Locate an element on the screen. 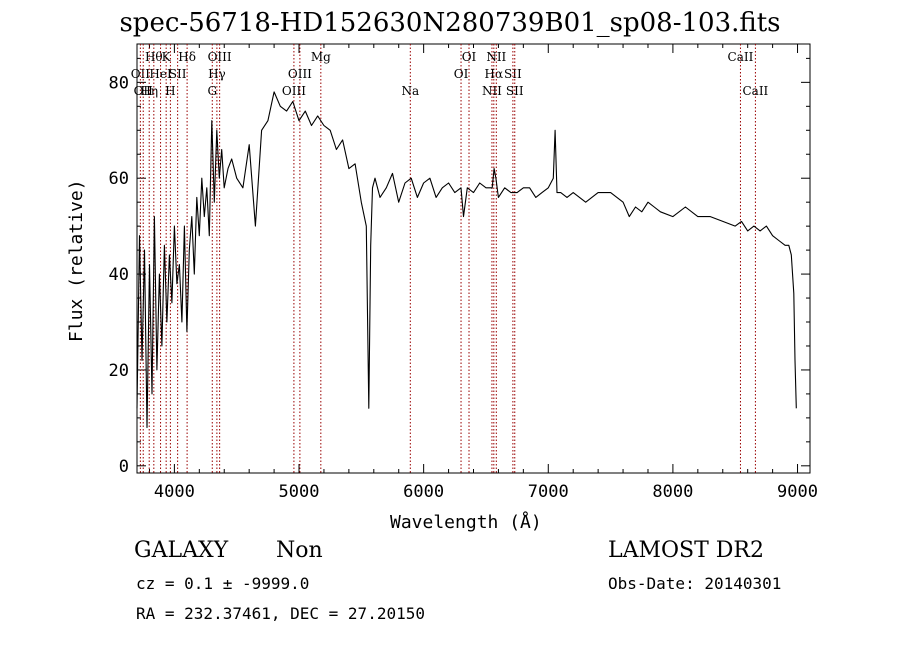  line-marker-label: Na is located at coordinates (410, 91).